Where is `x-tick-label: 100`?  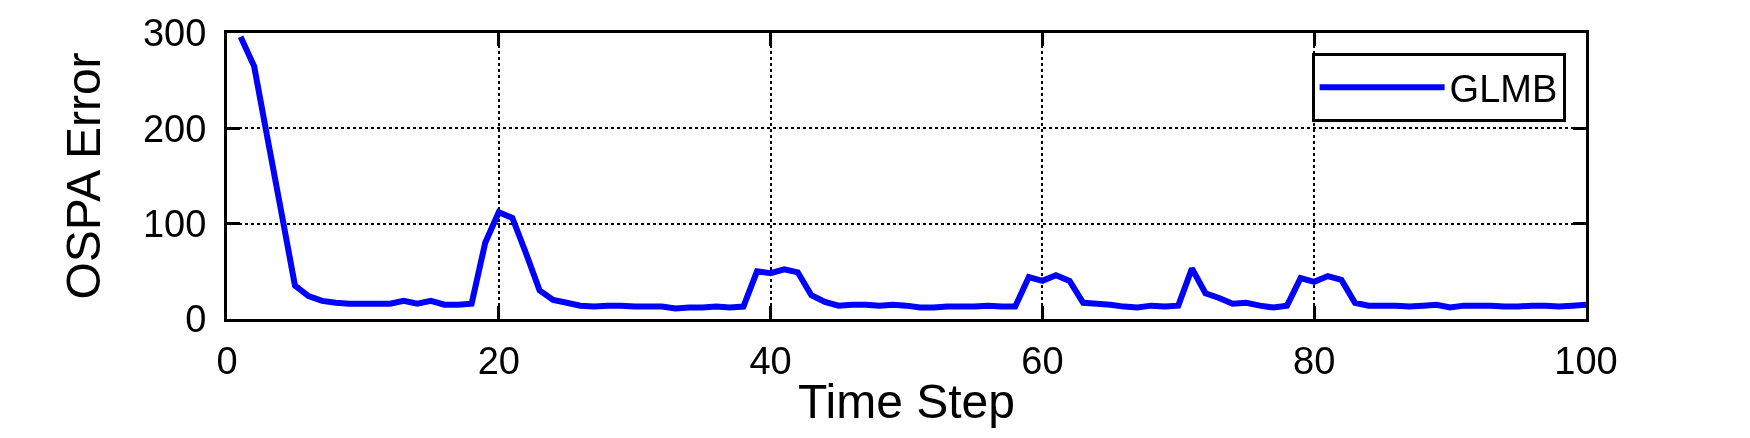
x-tick-label: 100 is located at coordinates (1586, 360).